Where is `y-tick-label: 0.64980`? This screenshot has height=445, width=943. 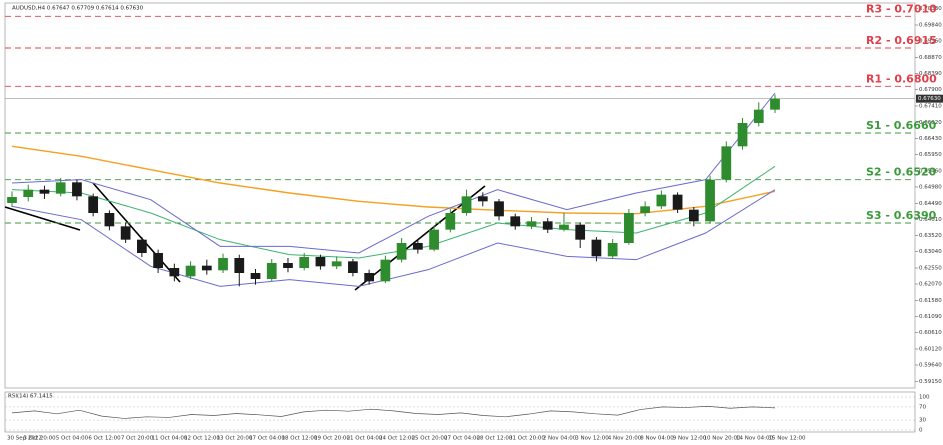
y-tick-label: 0.64980 is located at coordinates (930, 188).